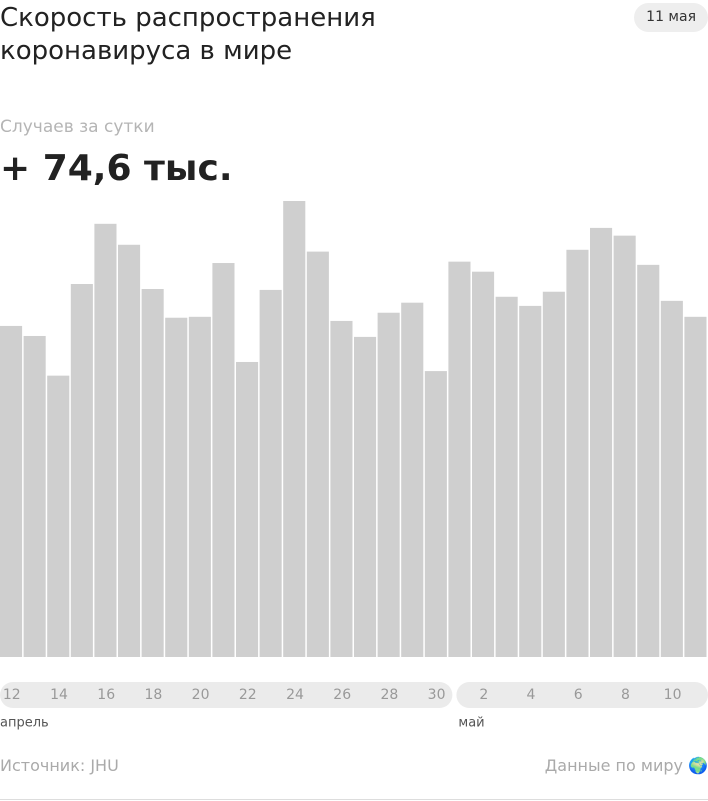 Image resolution: width=708 pixels, height=801 pixels. I want to click on source: Источник: JHU, so click(59, 765).